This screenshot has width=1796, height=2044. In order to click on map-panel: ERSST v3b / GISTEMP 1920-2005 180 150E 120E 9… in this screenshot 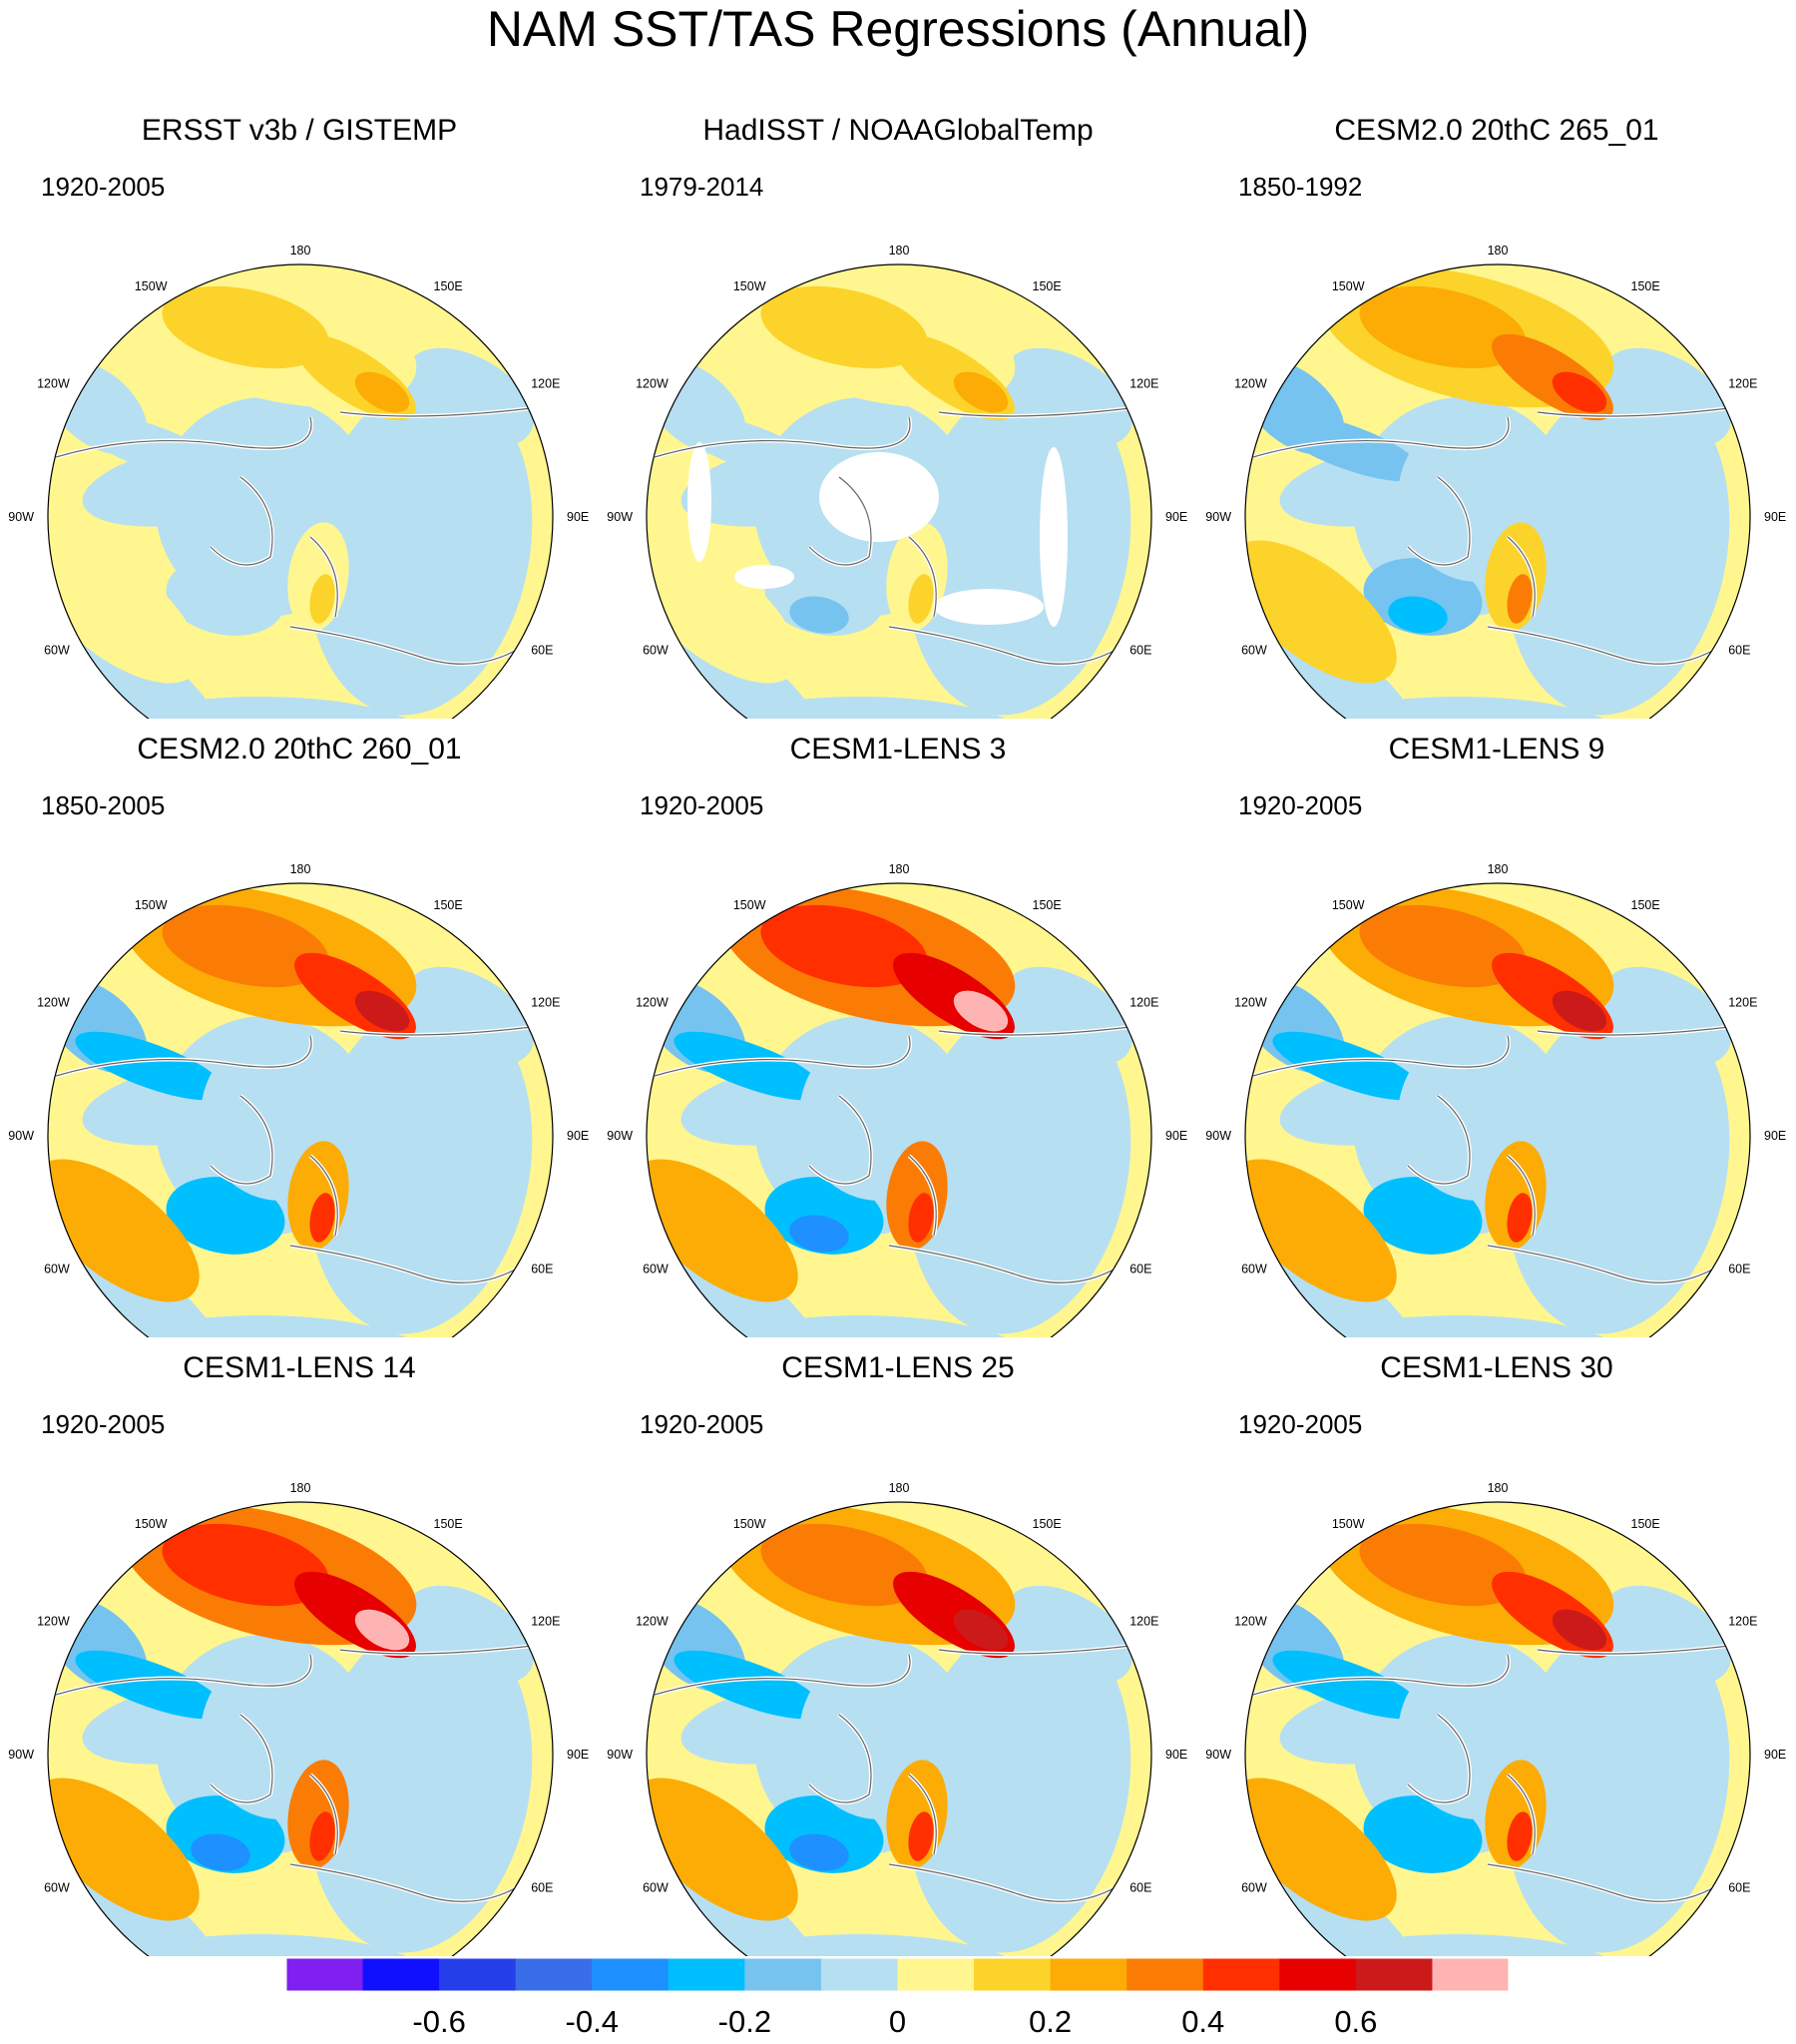, I will do `click(299, 409)`.